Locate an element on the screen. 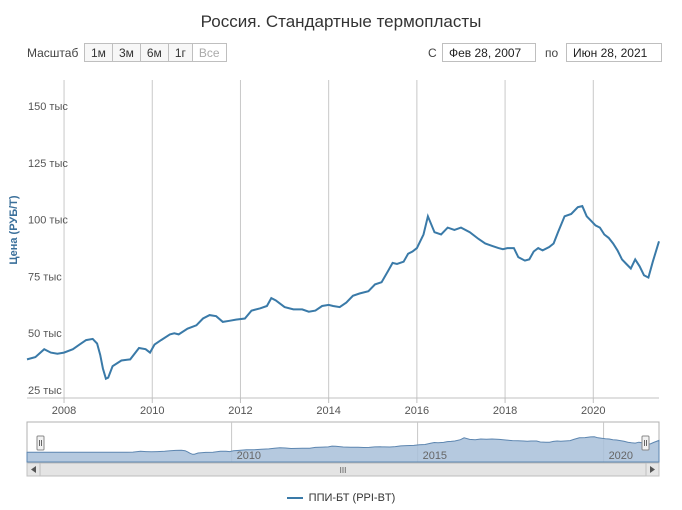  chart-title: Россия. Стандартные термопласты is located at coordinates (341, 21).